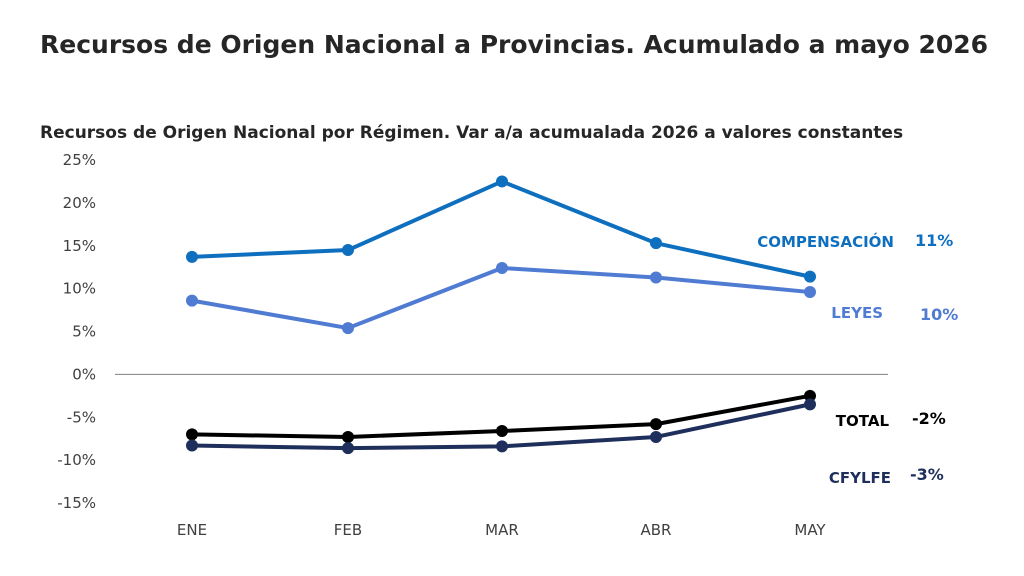 Image resolution: width=1024 pixels, height=576 pixels. I want to click on y-tick-label: -5%, so click(81, 417).